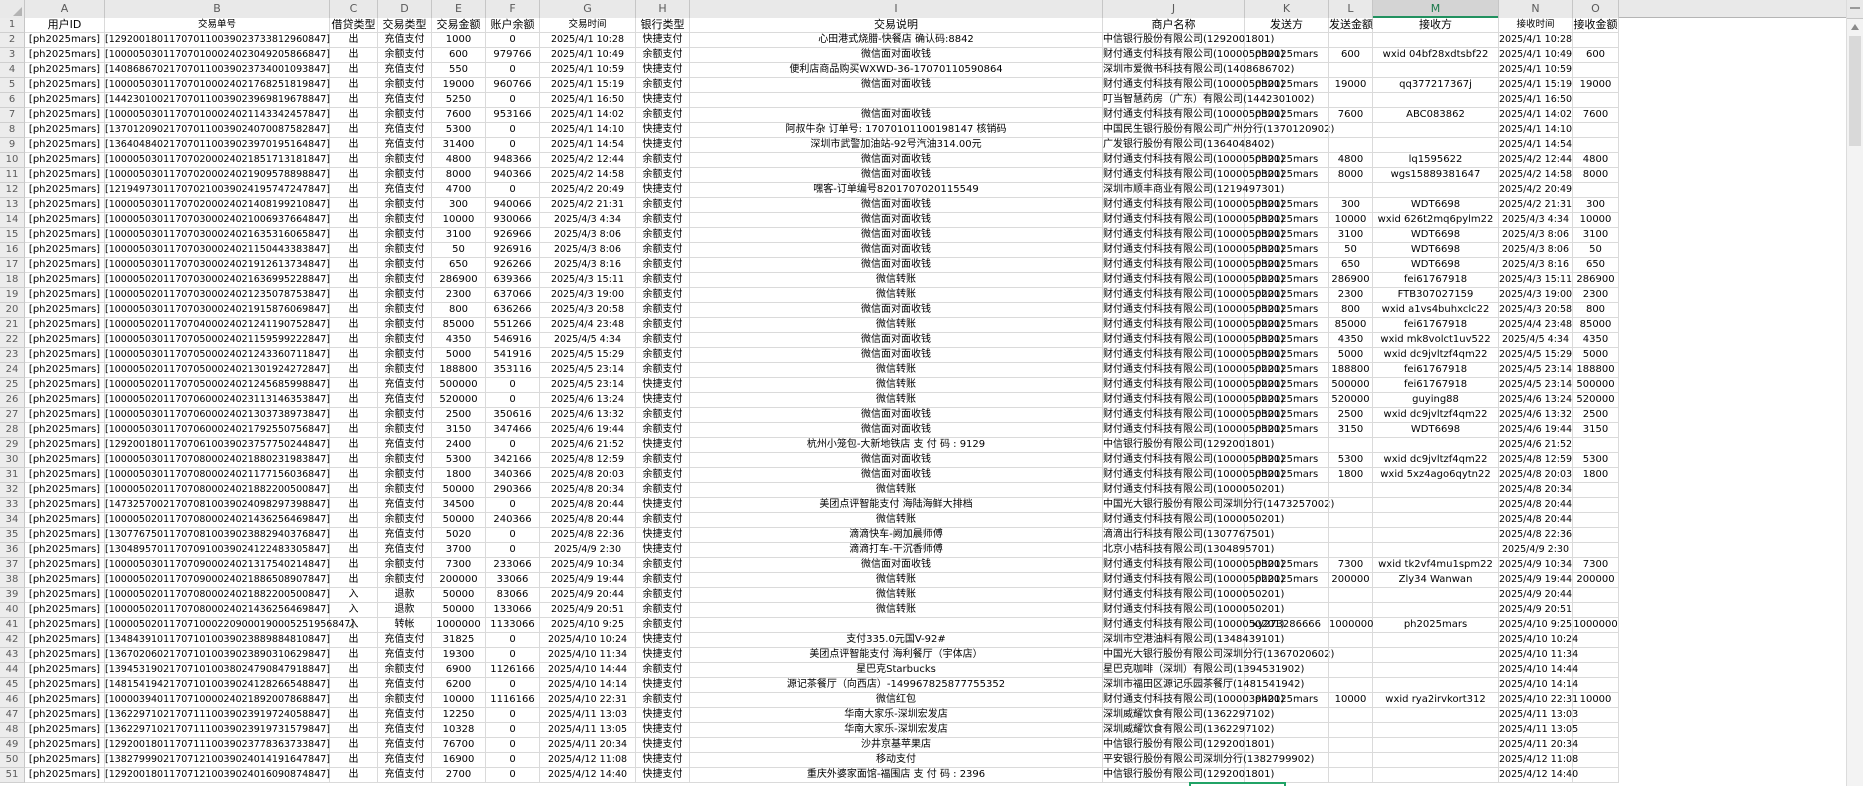 The height and width of the screenshot is (786, 1863). Describe the element at coordinates (1596, 295) in the screenshot. I see `cell-receive-amount: 2300` at that location.